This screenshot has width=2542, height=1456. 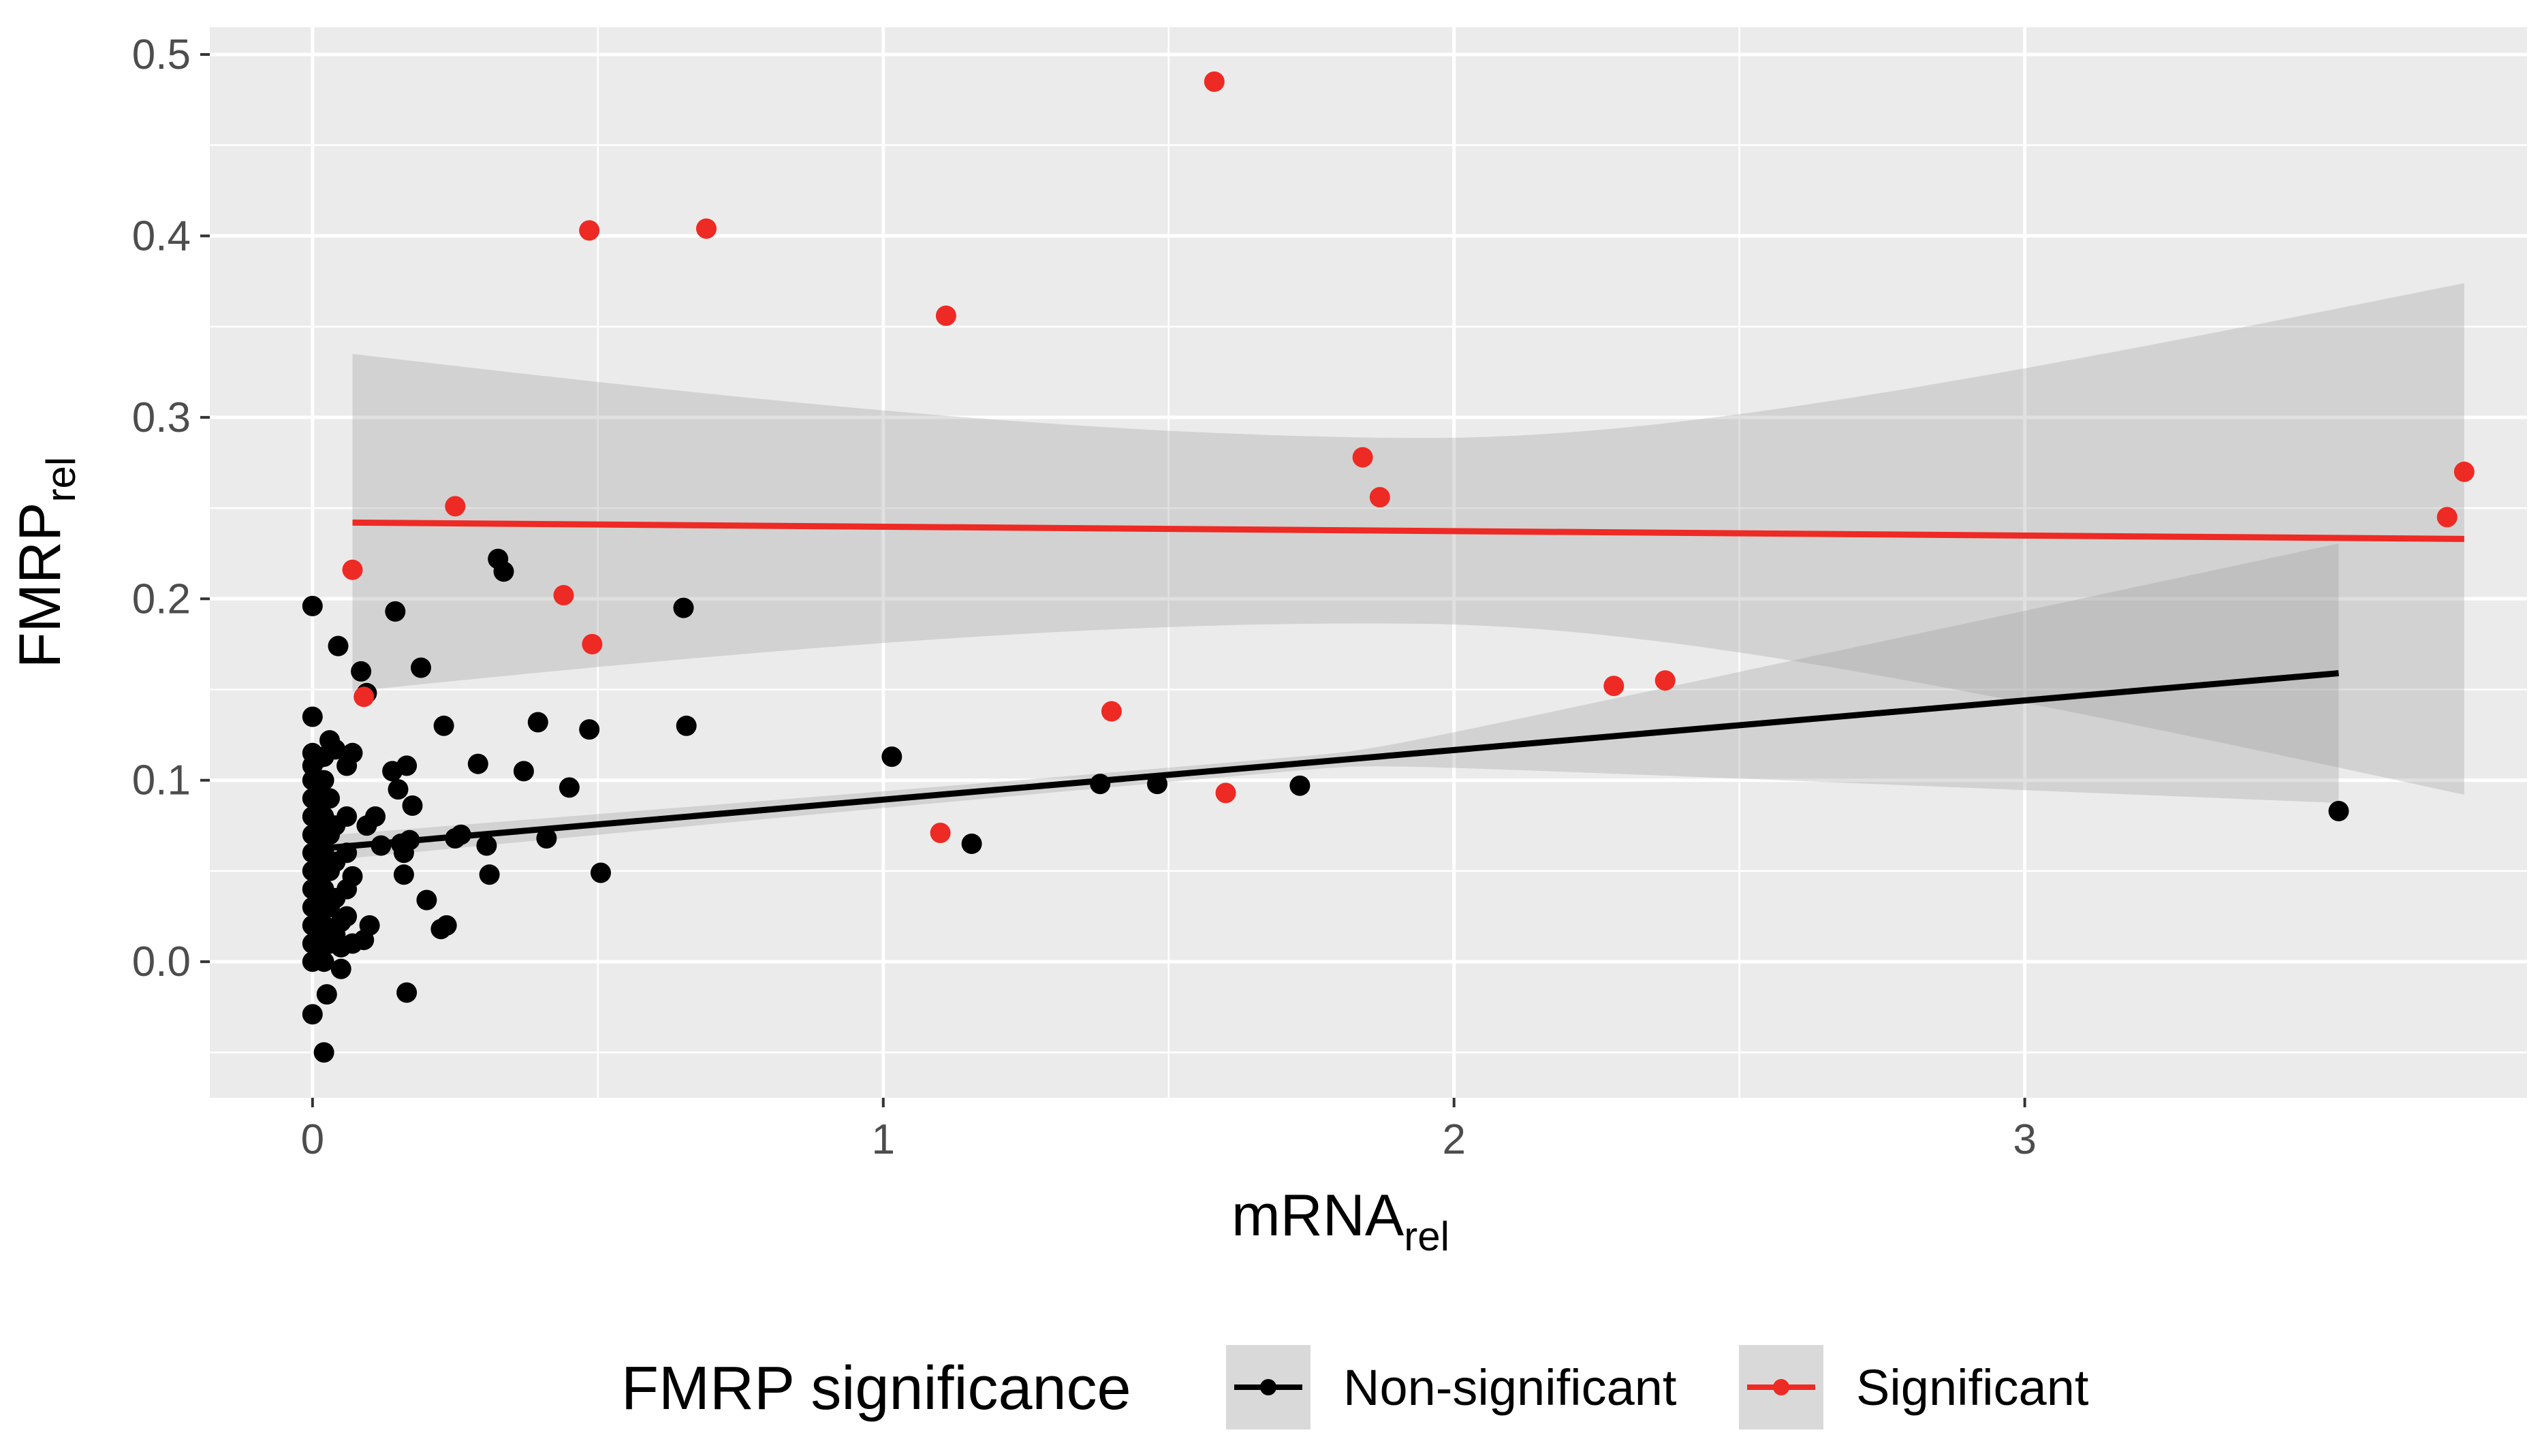 What do you see at coordinates (161, 235) in the screenshot?
I see `y-tick-label: 0.4` at bounding box center [161, 235].